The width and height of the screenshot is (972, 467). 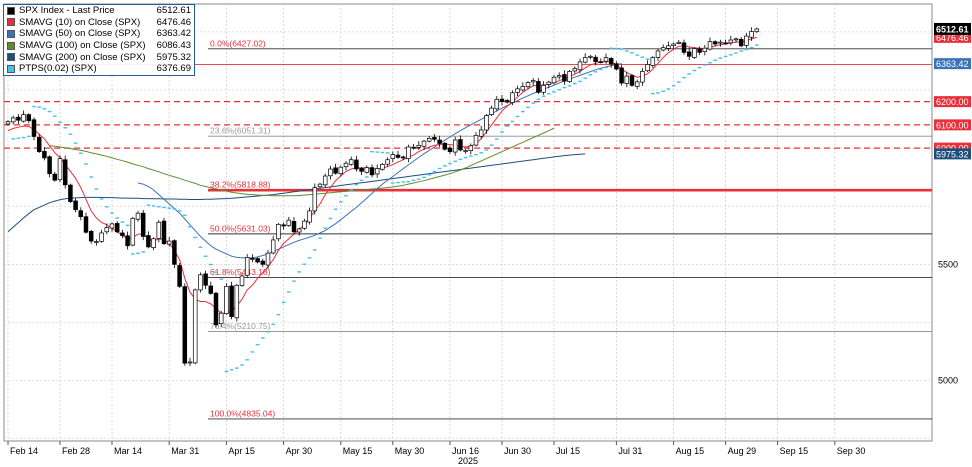 I want to click on fib-level-label: 76.4%(5210.75), so click(x=240, y=326).